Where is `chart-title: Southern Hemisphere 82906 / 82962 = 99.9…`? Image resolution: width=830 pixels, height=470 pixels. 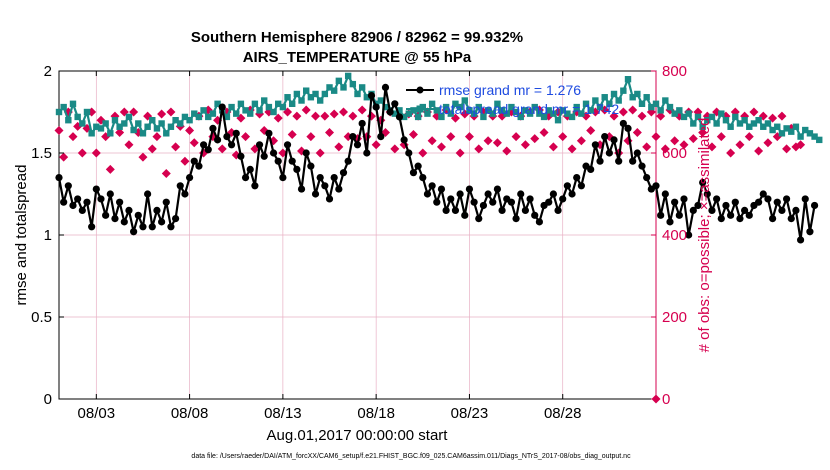
chart-title: Southern Hemisphere 82906 / 82962 = 99.9… is located at coordinates (357, 37).